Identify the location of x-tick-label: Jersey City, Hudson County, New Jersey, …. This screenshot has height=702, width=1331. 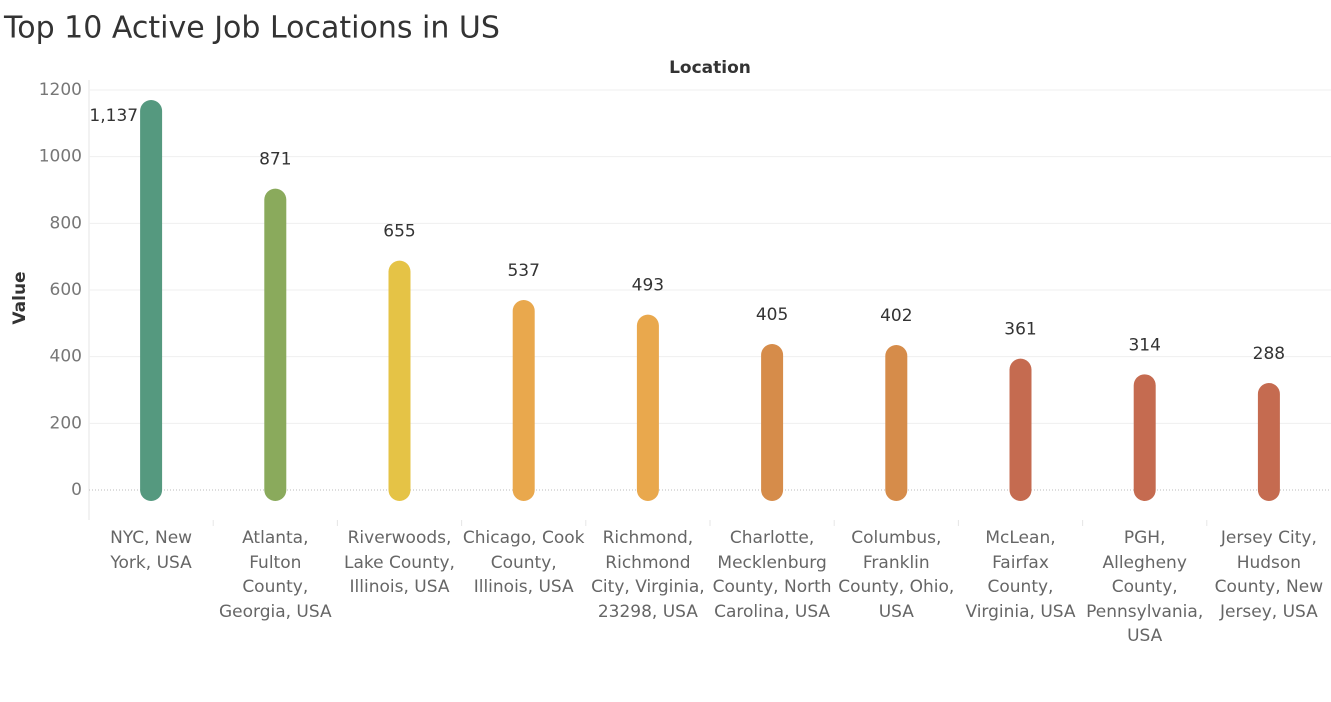
(1269, 575).